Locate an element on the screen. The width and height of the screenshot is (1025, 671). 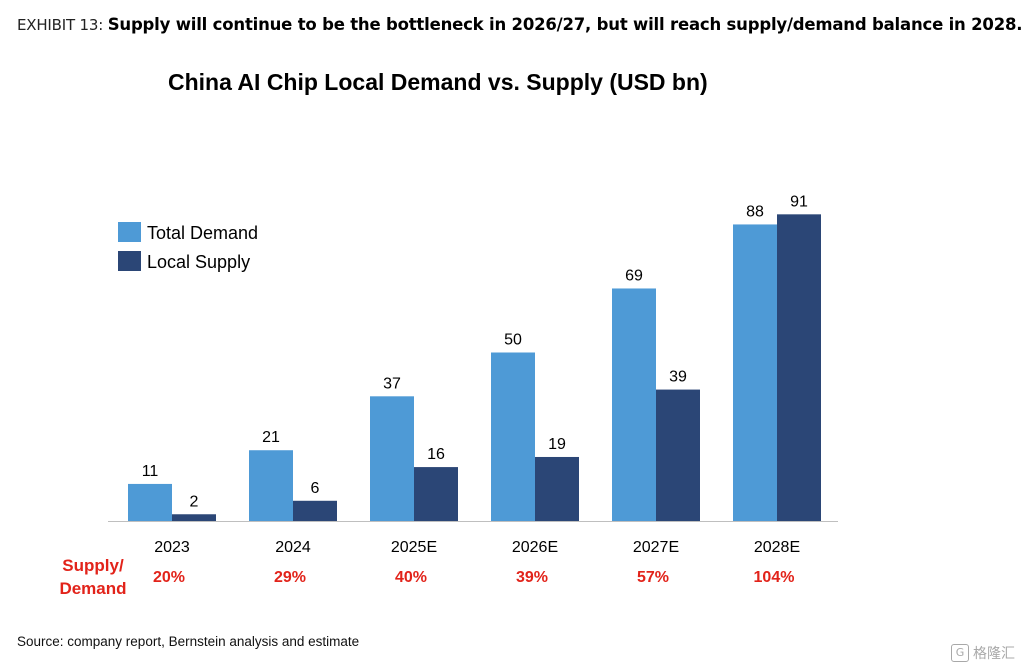
ratio-value-2026E: 39% is located at coordinates (532, 577).